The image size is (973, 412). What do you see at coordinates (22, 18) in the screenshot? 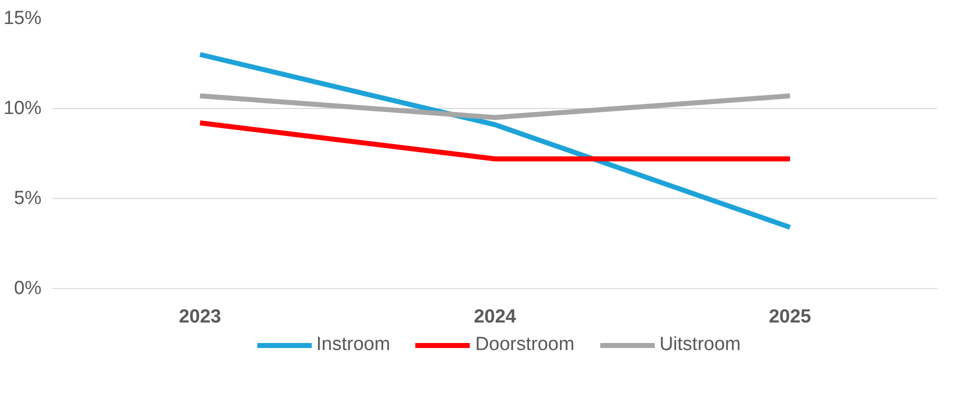
I see `y-tick-label: 15%` at bounding box center [22, 18].